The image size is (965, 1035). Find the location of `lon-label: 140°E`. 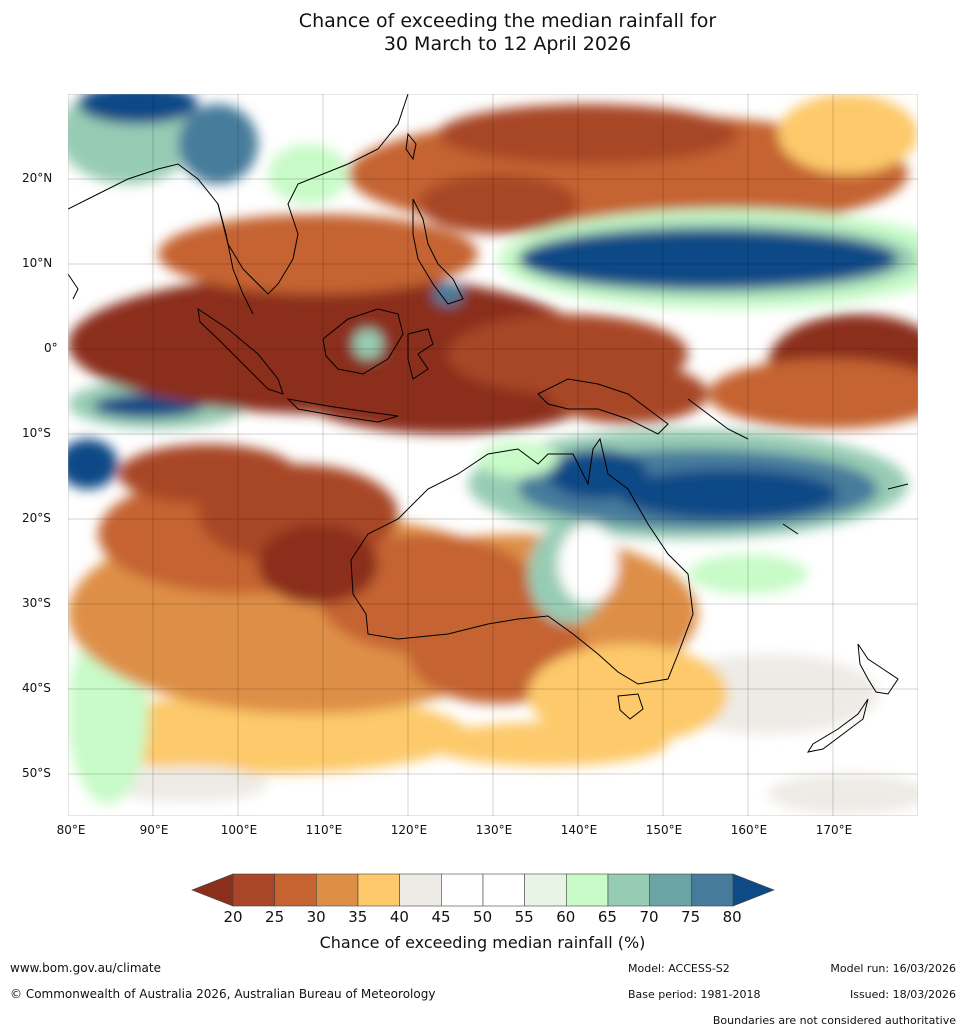

lon-label: 140°E is located at coordinates (579, 830).